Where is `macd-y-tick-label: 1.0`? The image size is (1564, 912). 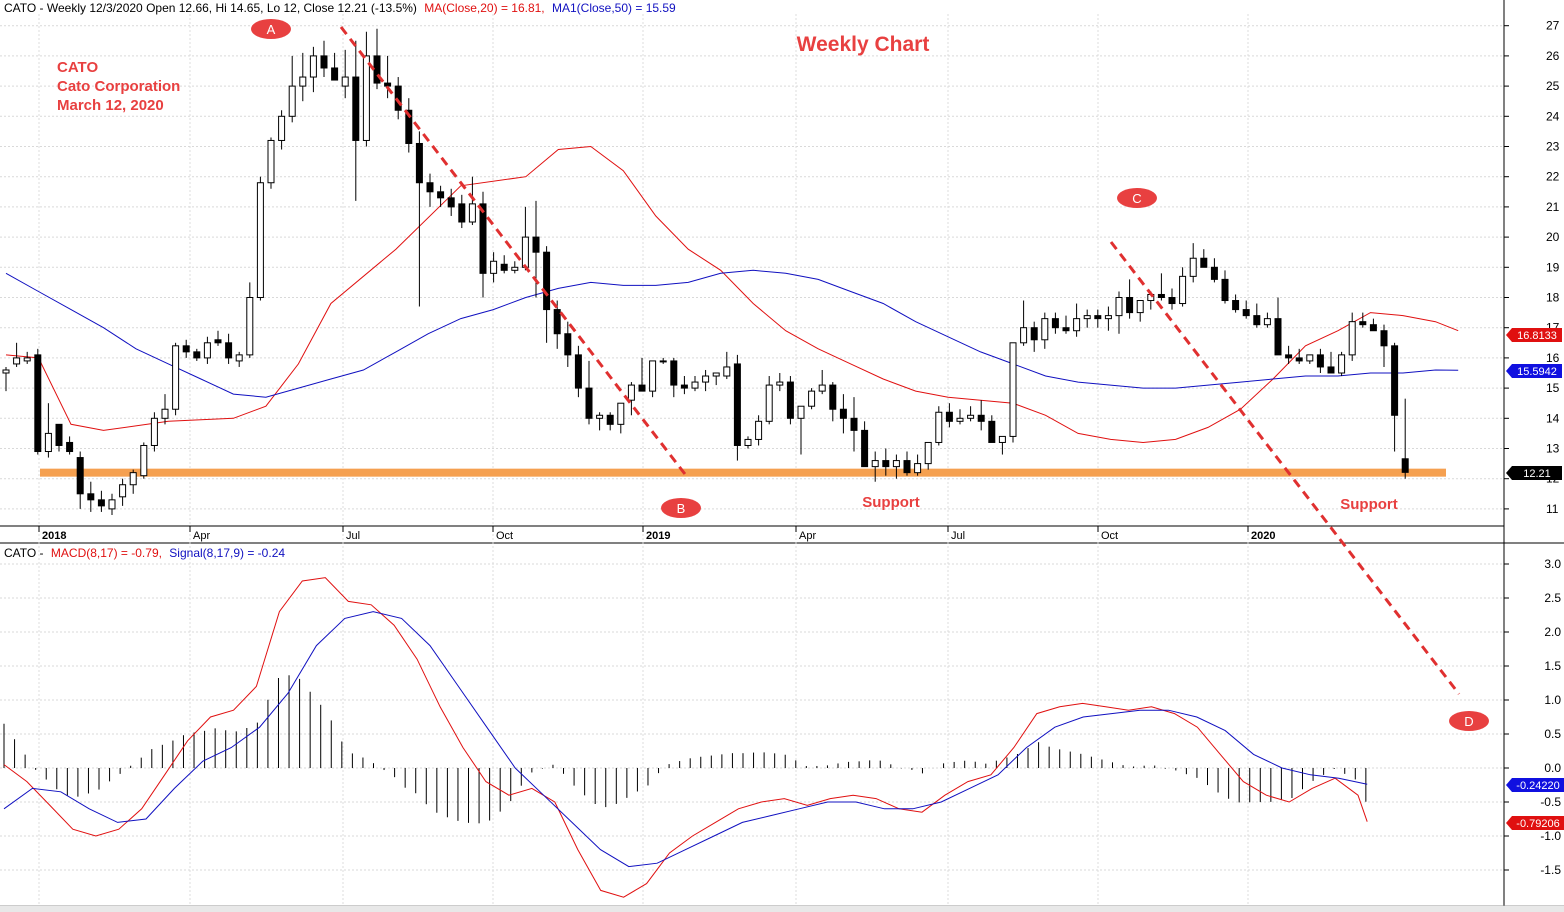 macd-y-tick-label: 1.0 is located at coordinates (1552, 700).